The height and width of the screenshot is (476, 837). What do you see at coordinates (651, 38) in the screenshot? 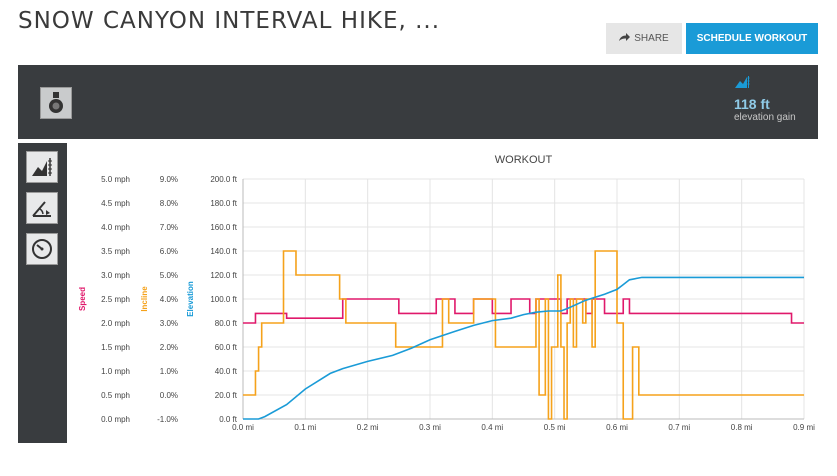
I see `share-label: SHARE` at bounding box center [651, 38].